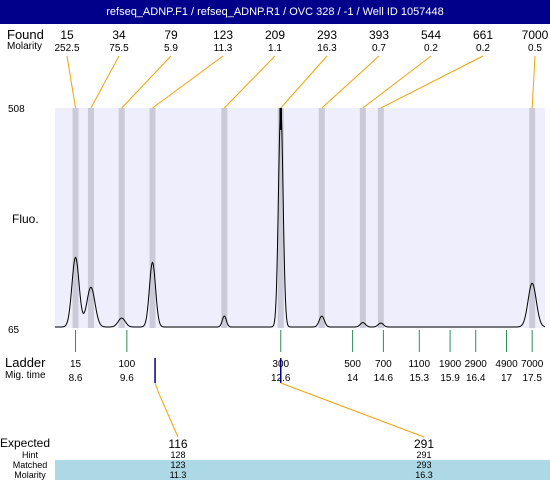 The width and height of the screenshot is (550, 480). Describe the element at coordinates (302, 475) in the screenshot. I see `molarity-row-band` at that location.